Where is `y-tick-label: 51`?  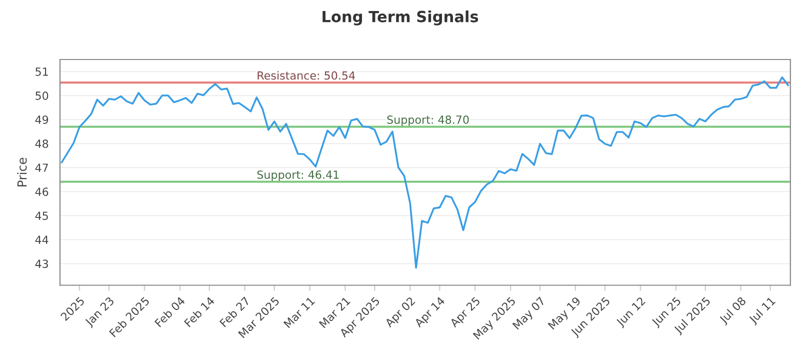
y-tick-label: 51 is located at coordinates (42, 72).